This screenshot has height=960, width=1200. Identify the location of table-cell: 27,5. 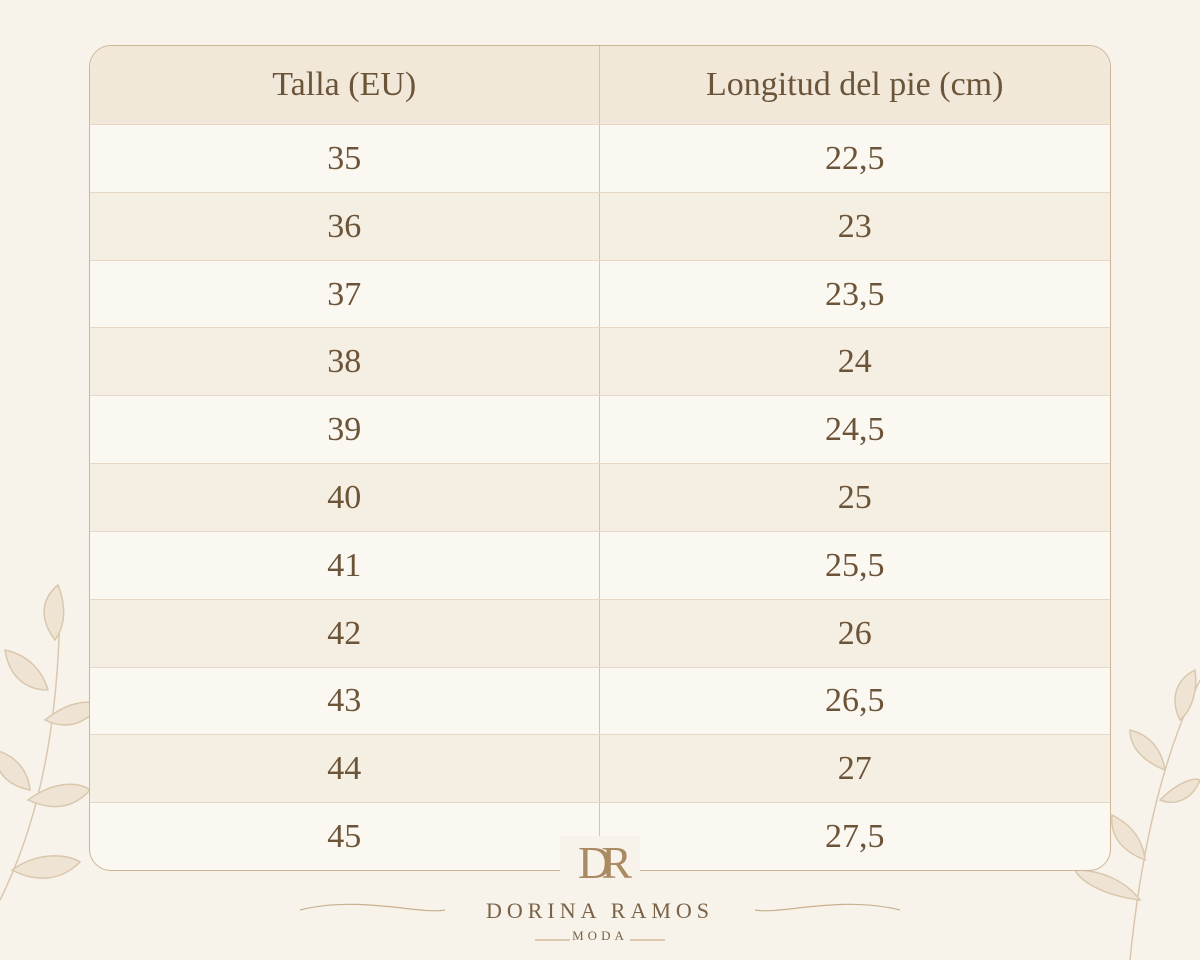
(855, 837).